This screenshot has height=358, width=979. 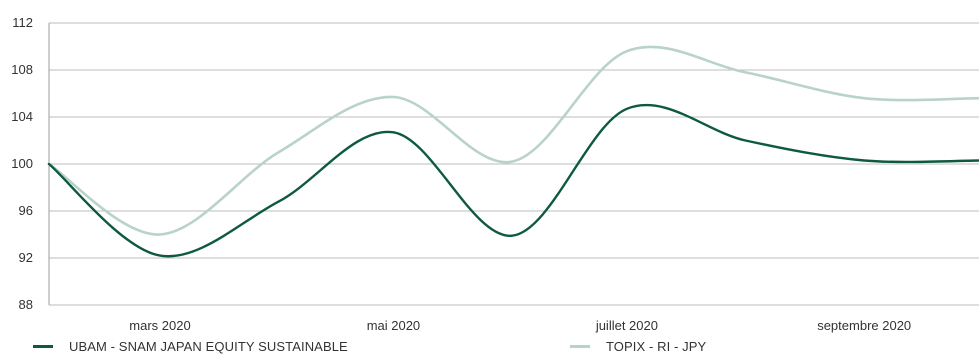 I want to click on y-tick-label-100: 100, so click(x=22, y=163).